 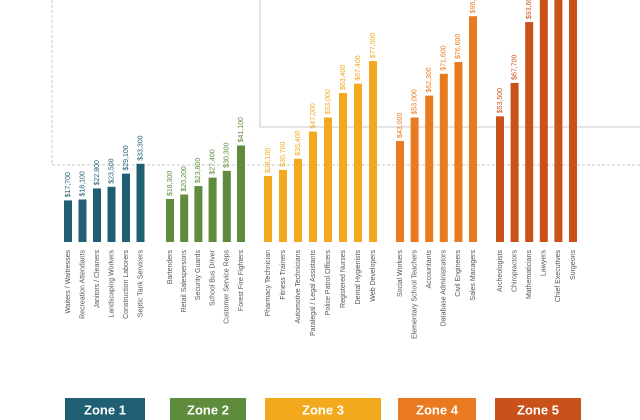 I want to click on category-label: Web Developers, so click(x=373, y=276).